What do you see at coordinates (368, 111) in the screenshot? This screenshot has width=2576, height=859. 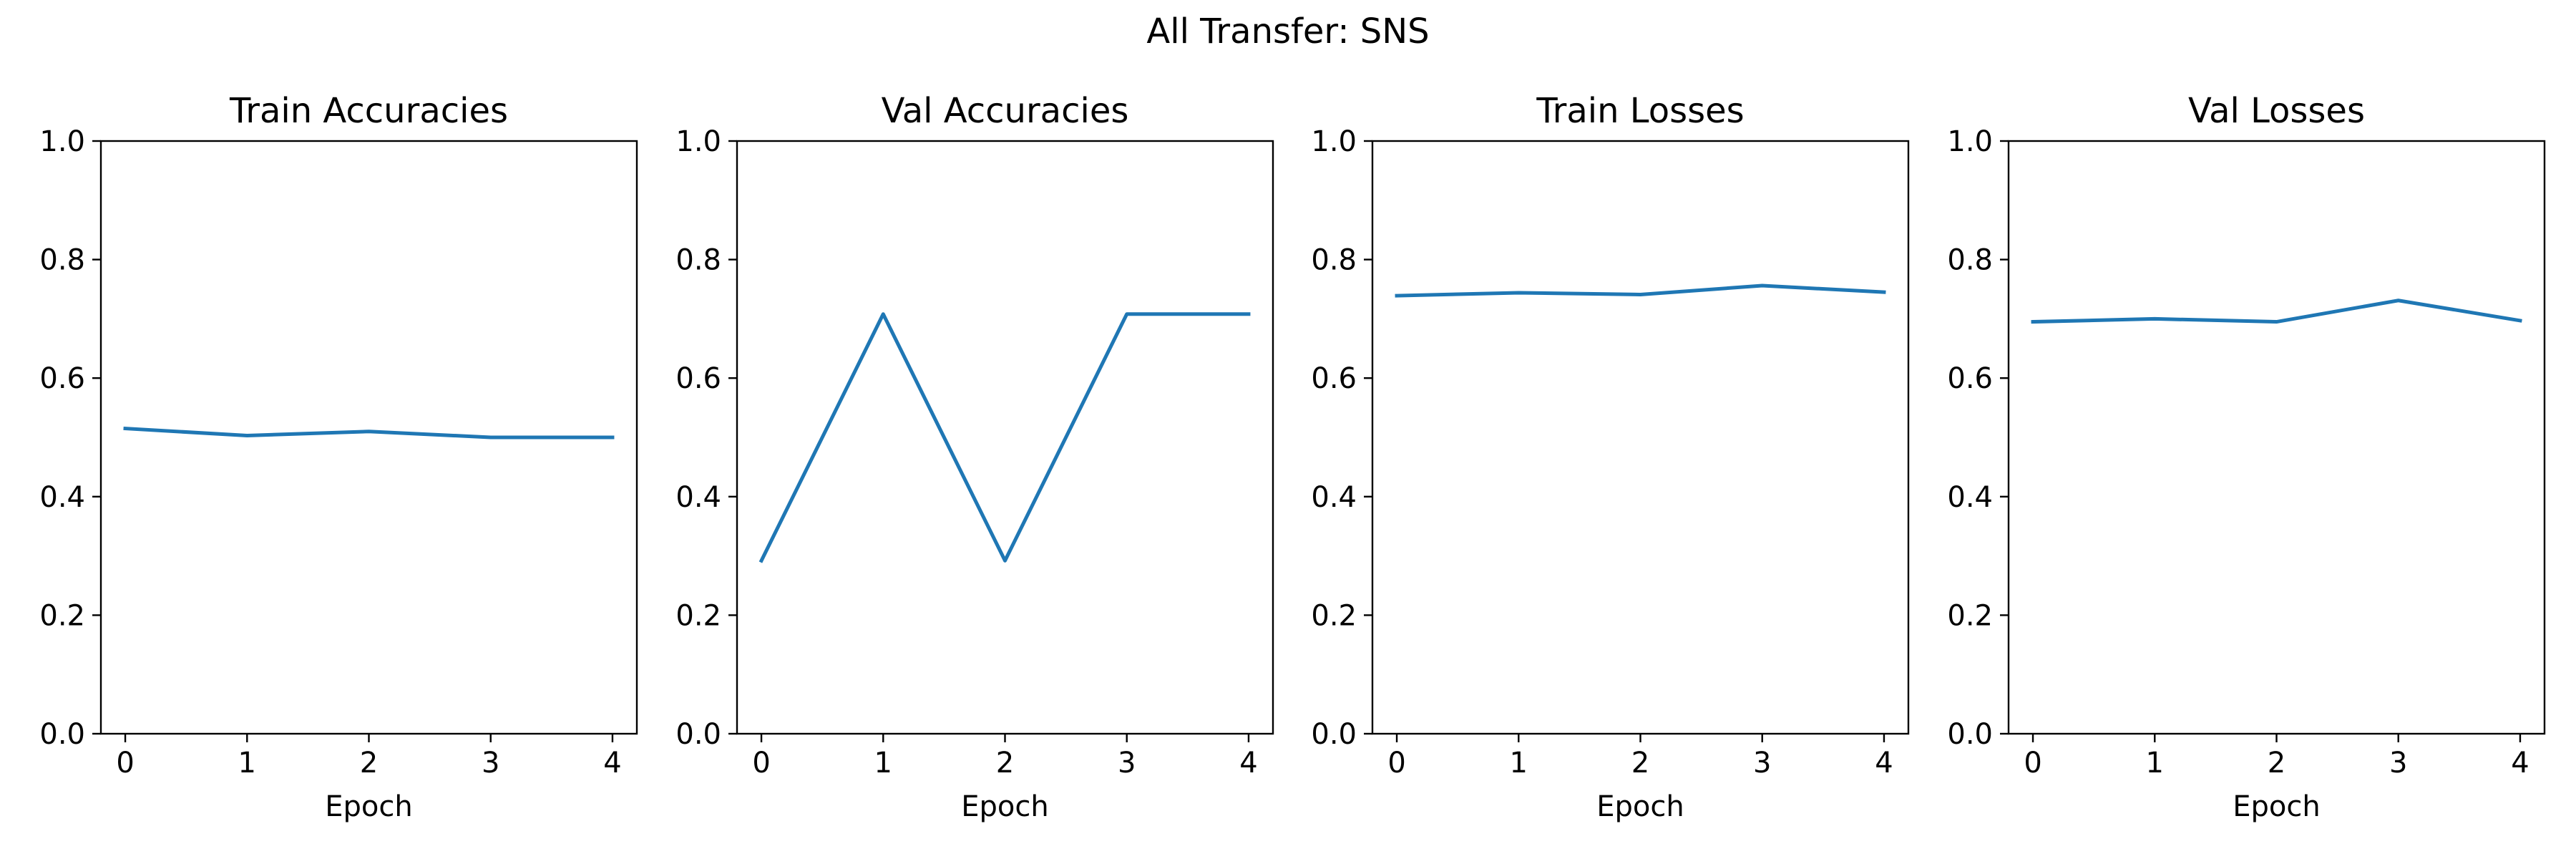 I see `subplot-title: Train Accuracies` at bounding box center [368, 111].